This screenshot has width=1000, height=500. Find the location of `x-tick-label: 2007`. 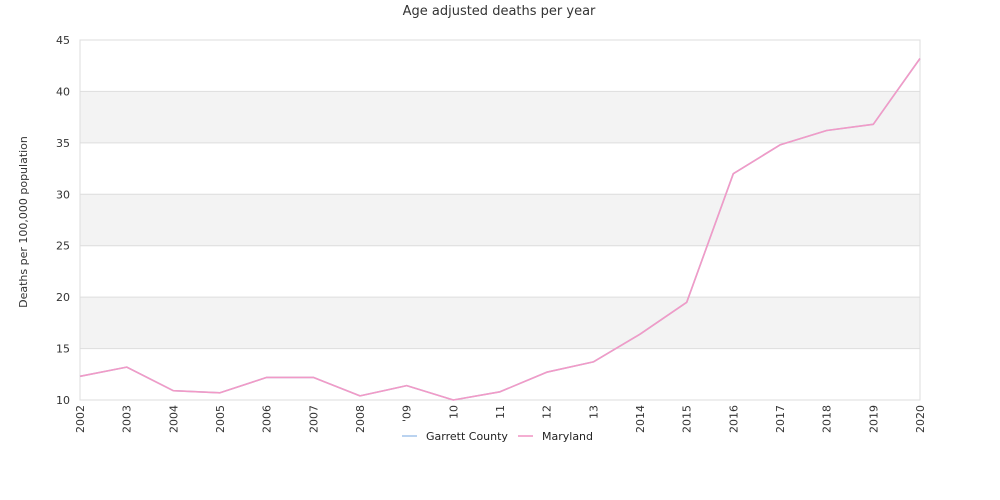

x-tick-label: 2007 is located at coordinates (313, 419).